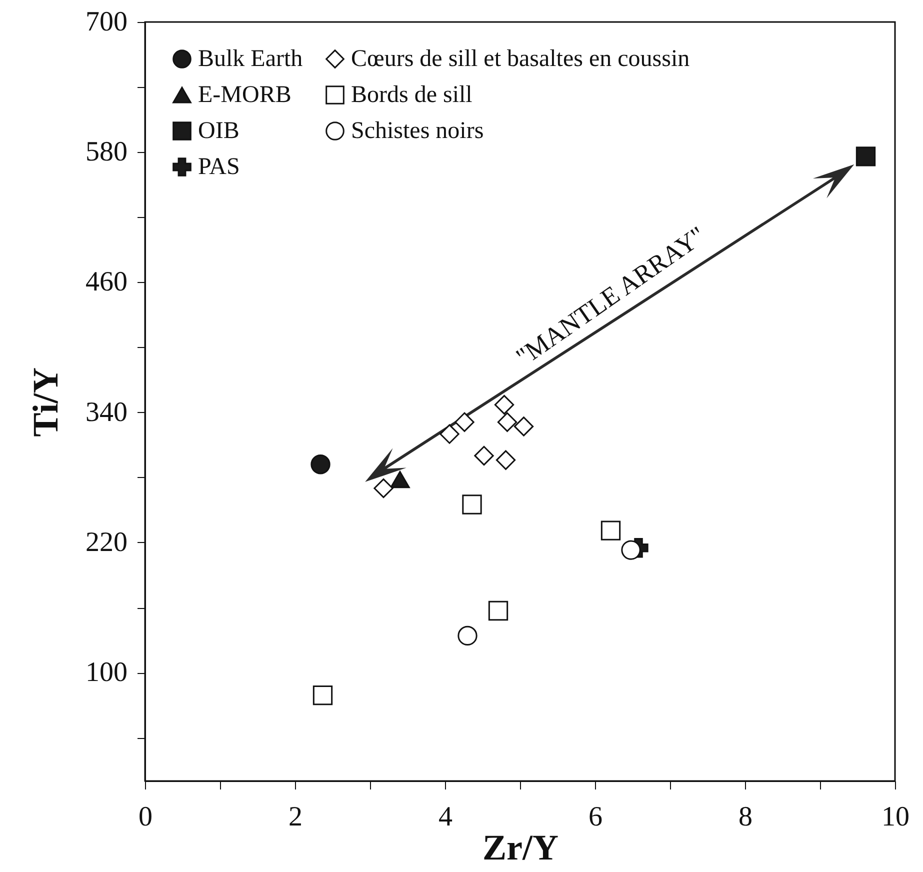 This screenshot has width=923, height=872. Describe the element at coordinates (595, 817) in the screenshot. I see `x-tick-label: 6` at that location.